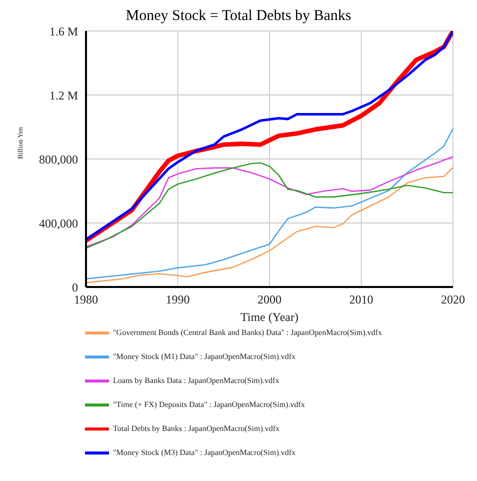 The width and height of the screenshot is (477, 481). What do you see at coordinates (58, 159) in the screenshot?
I see `y-tick-label: 800,000` at bounding box center [58, 159].